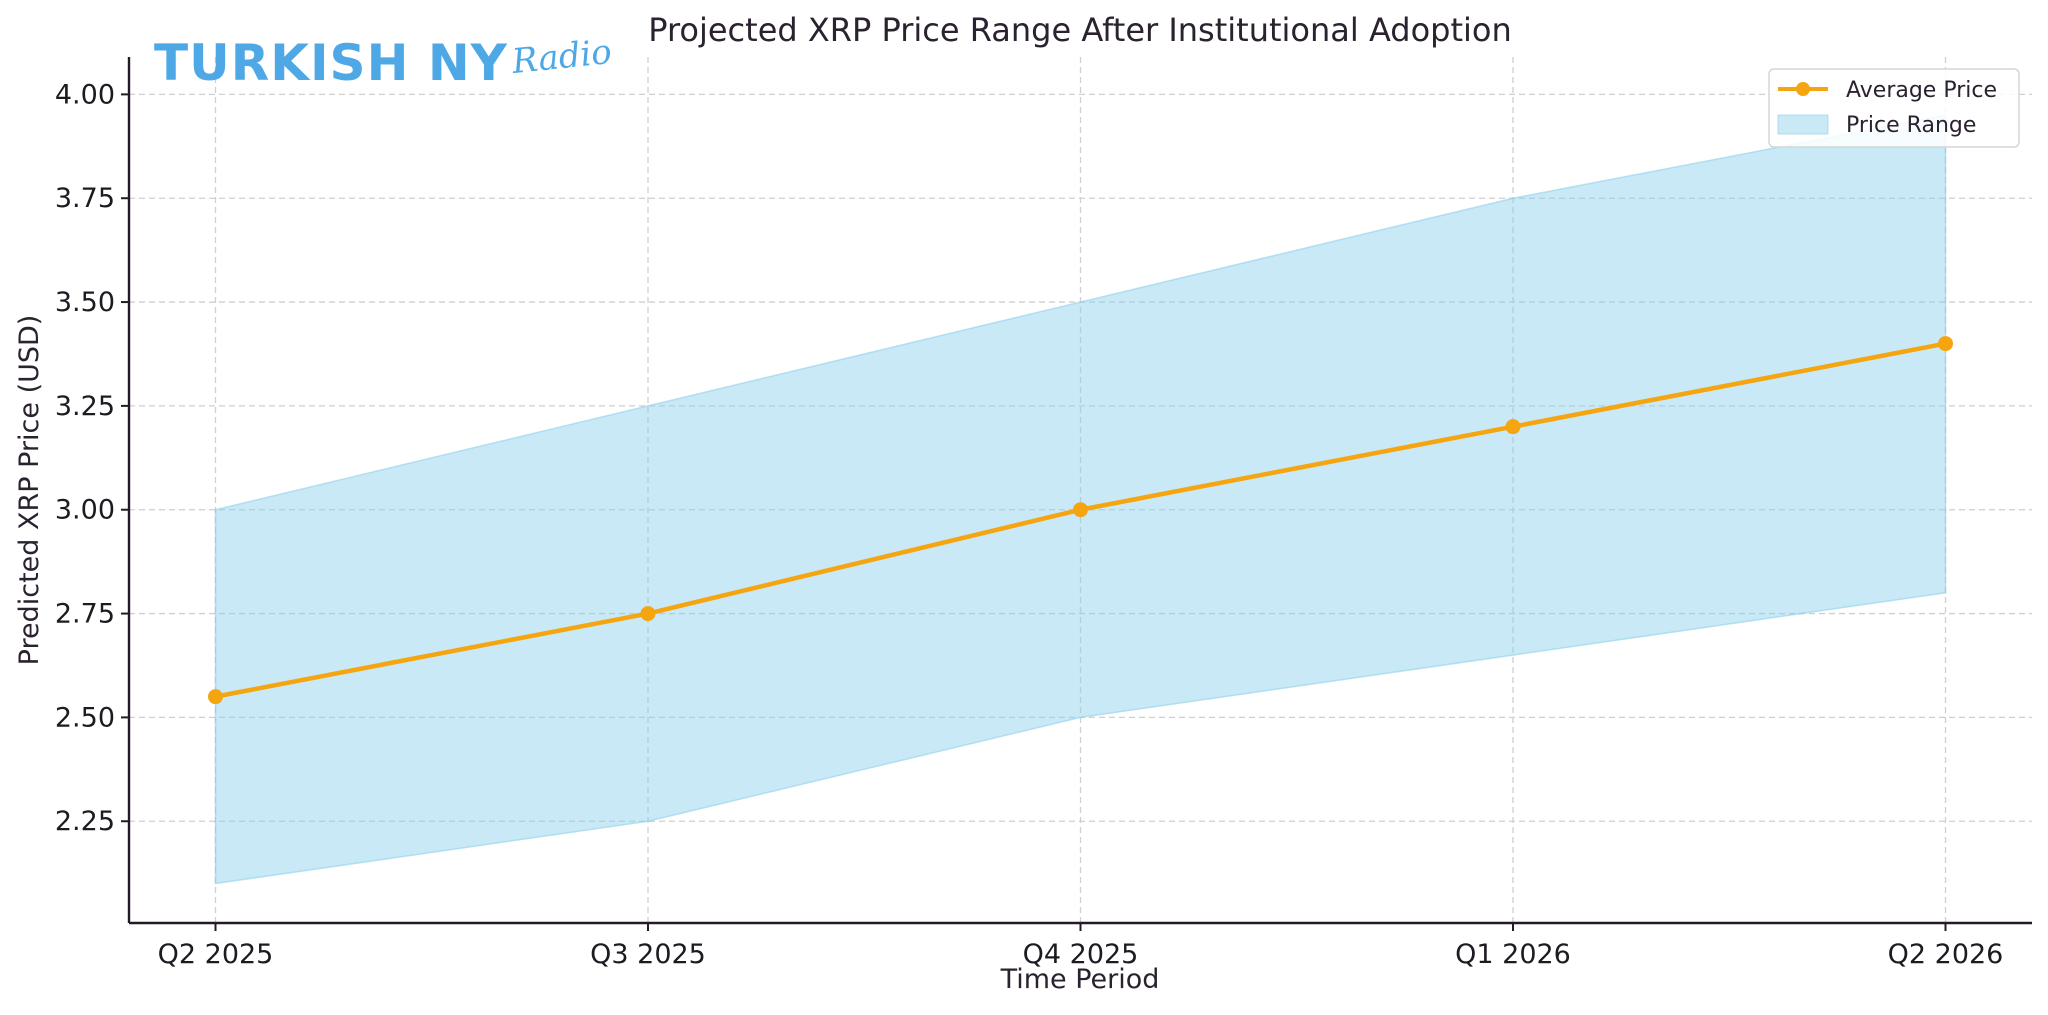  Describe the element at coordinates (85, 821) in the screenshot. I see `y-tick-label: 2.25` at that location.